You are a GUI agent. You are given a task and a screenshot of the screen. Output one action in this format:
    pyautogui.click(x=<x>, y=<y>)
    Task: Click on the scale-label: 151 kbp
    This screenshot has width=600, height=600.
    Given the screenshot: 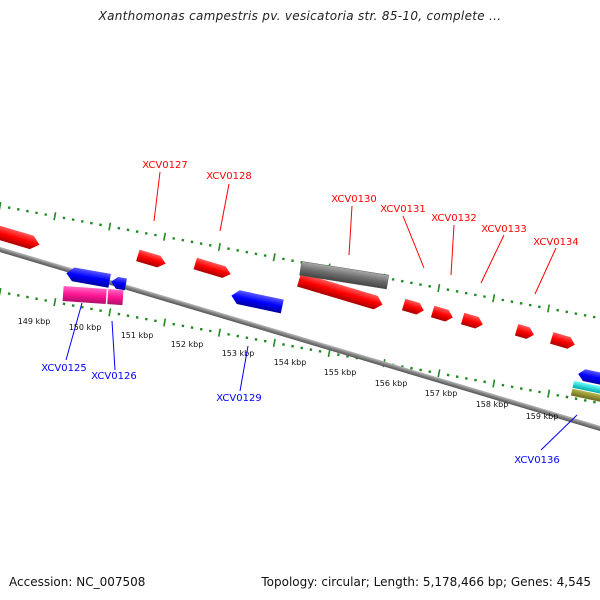 What is the action you would take?
    pyautogui.click(x=137, y=335)
    